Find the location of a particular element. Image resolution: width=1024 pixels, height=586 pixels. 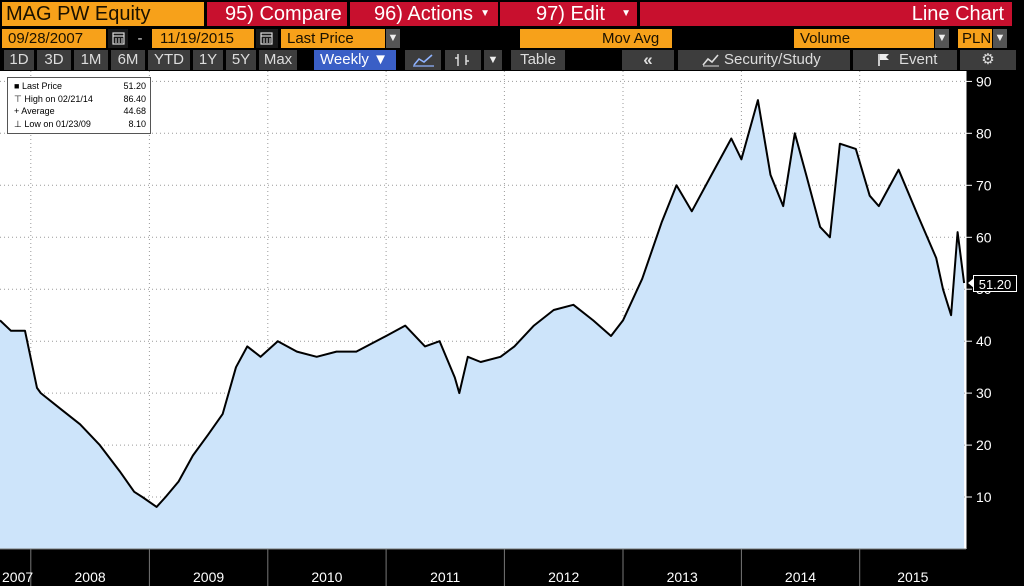

actions-label: 96) Actions is located at coordinates (423, 14).